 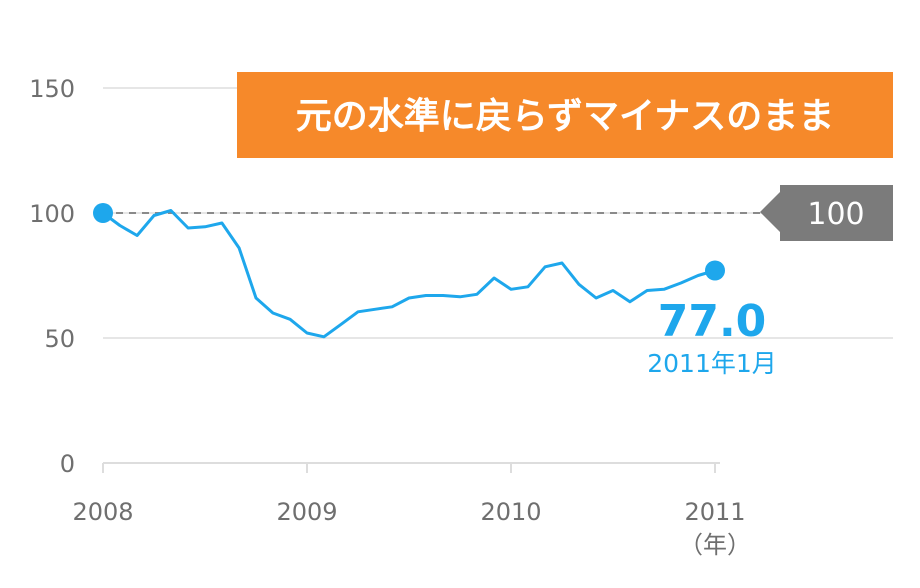 I want to click on title-banner-background, so click(x=565, y=115).